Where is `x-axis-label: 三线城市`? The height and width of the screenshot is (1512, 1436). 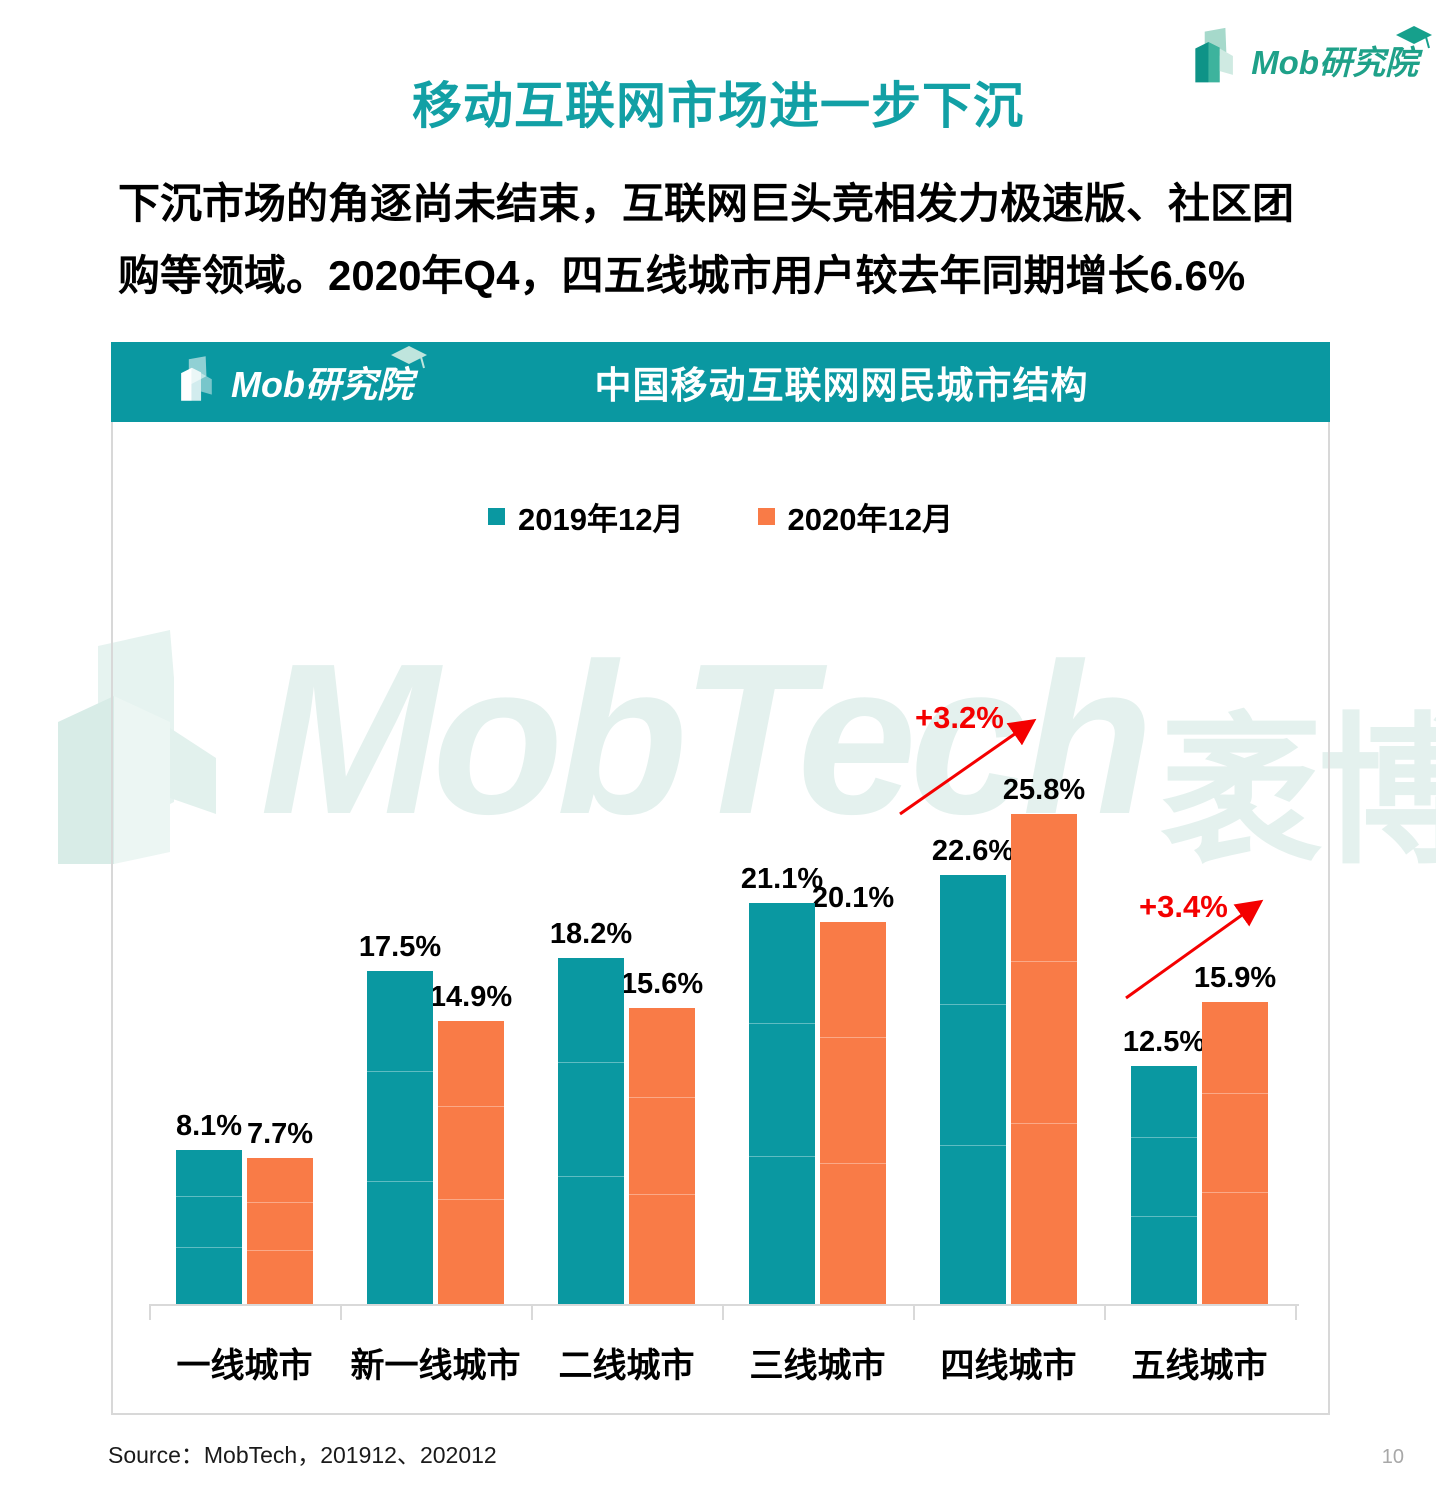 x-axis-label: 三线城市 is located at coordinates (817, 1366).